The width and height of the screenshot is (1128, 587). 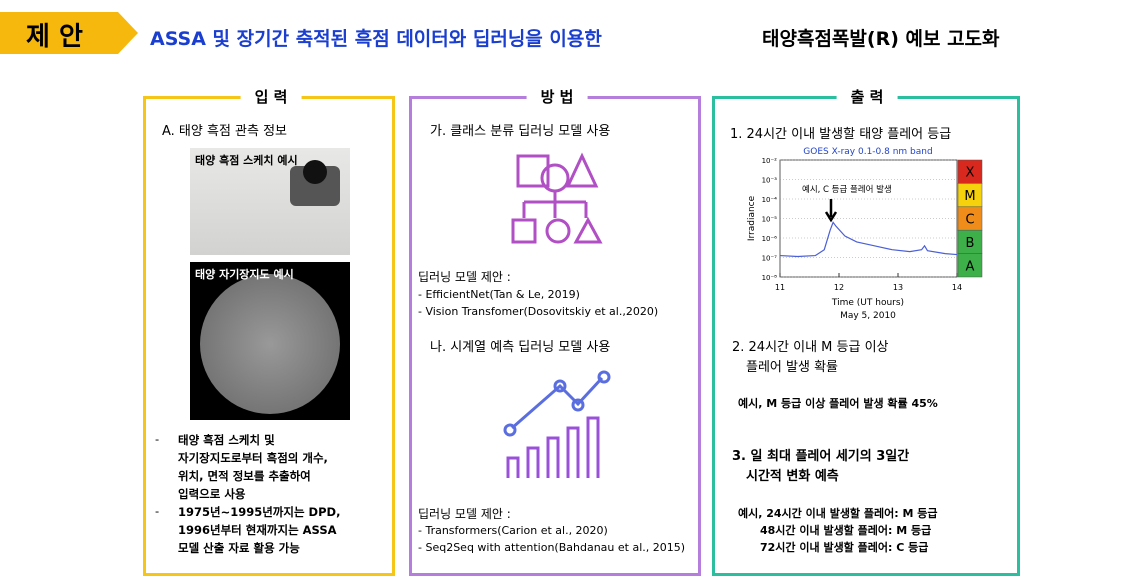 What do you see at coordinates (499, 294) in the screenshot?
I see `model: - EfficientNet(Tan & Le, 2019)` at bounding box center [499, 294].